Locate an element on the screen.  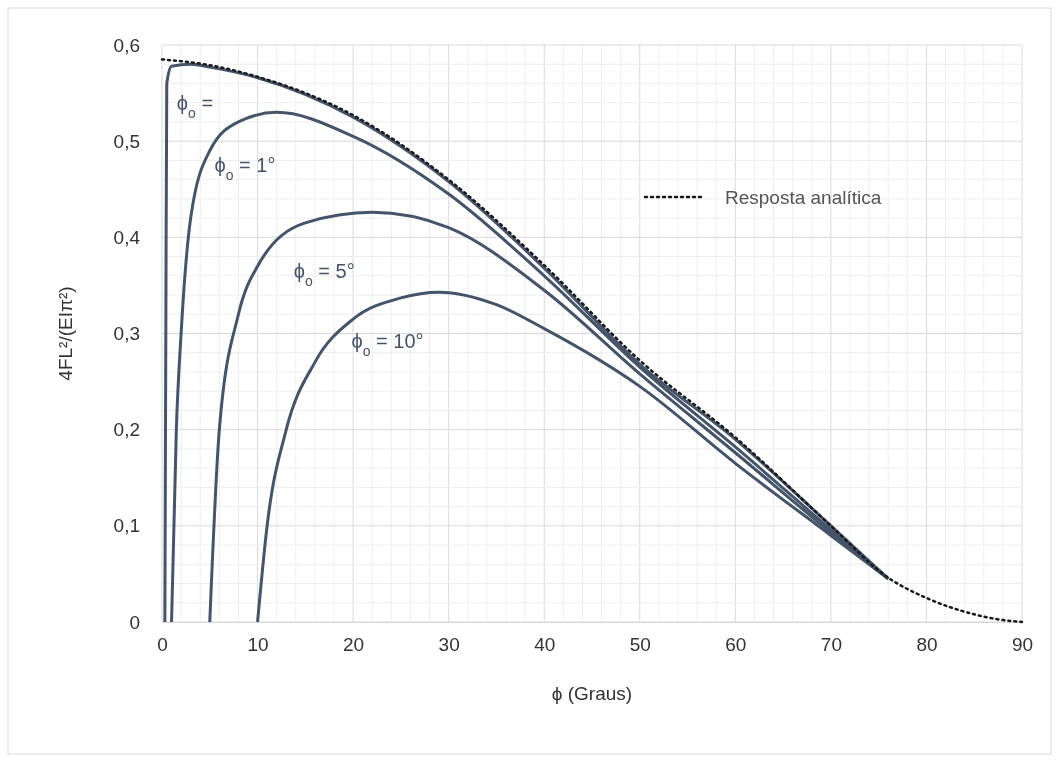
x-tick-label: 10 is located at coordinates (258, 645).